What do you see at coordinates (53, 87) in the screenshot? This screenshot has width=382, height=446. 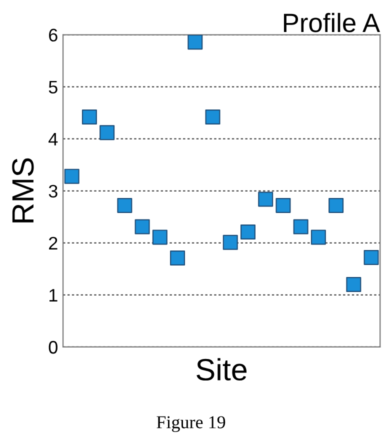 I see `y-tick-label: 5` at bounding box center [53, 87].